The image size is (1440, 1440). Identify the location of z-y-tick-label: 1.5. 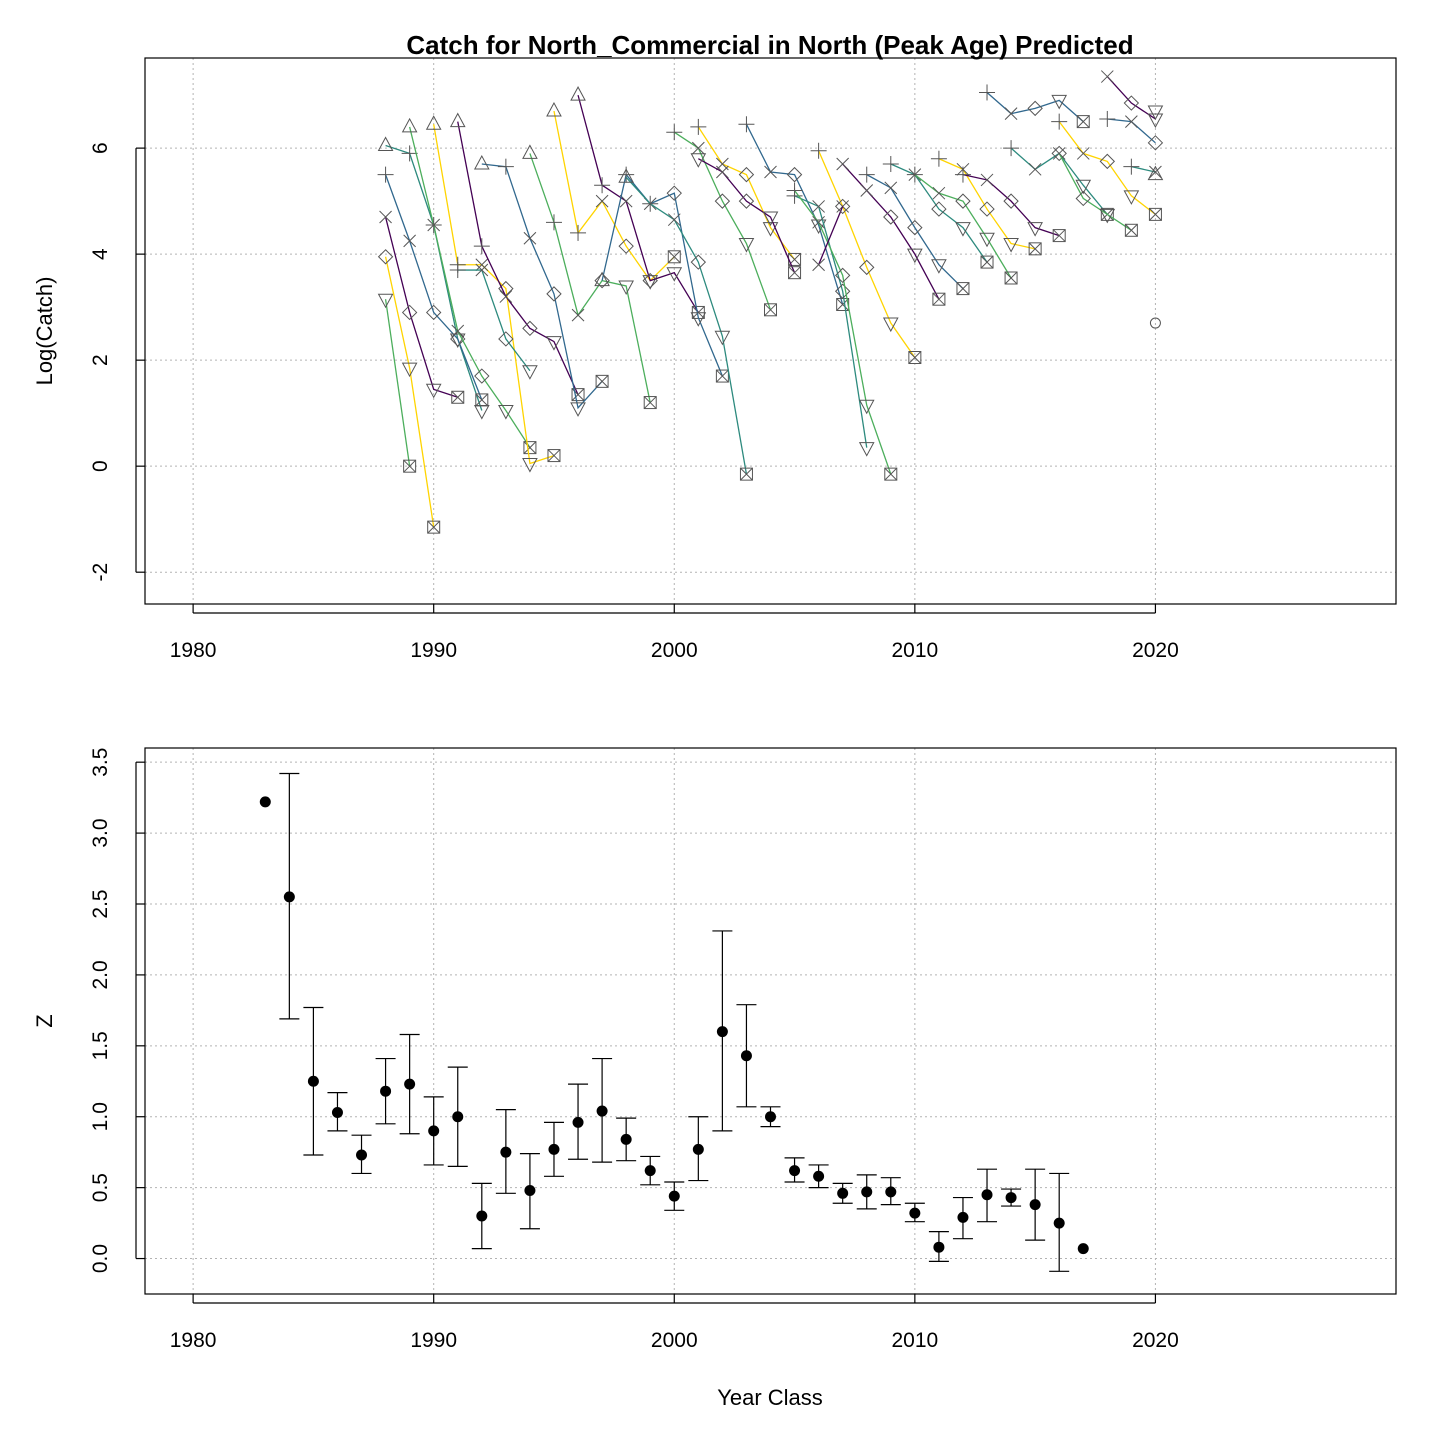
(100, 1045).